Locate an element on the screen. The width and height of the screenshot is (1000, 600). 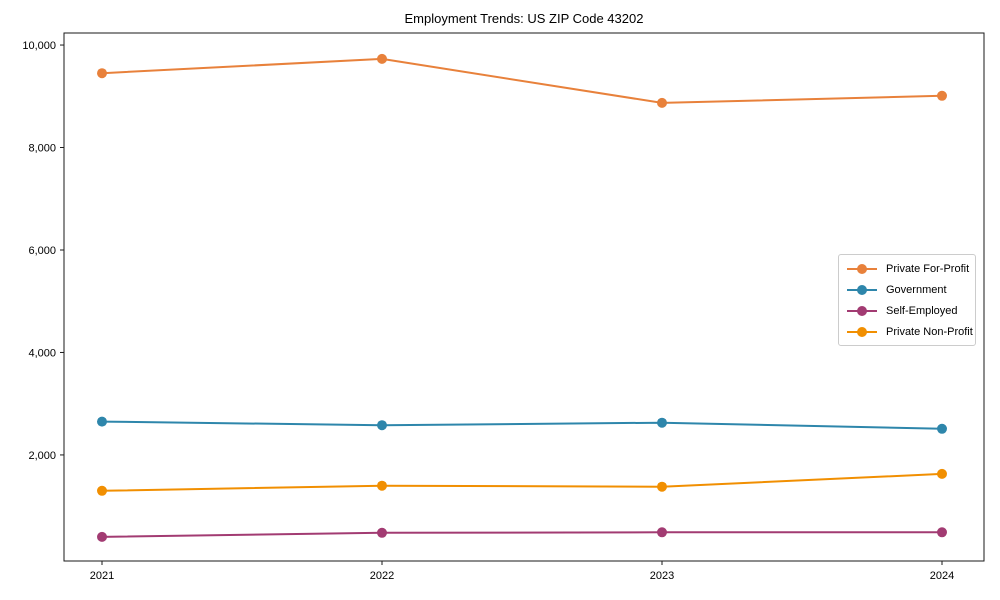
series-line-private-non-profit is located at coordinates (522, 482).